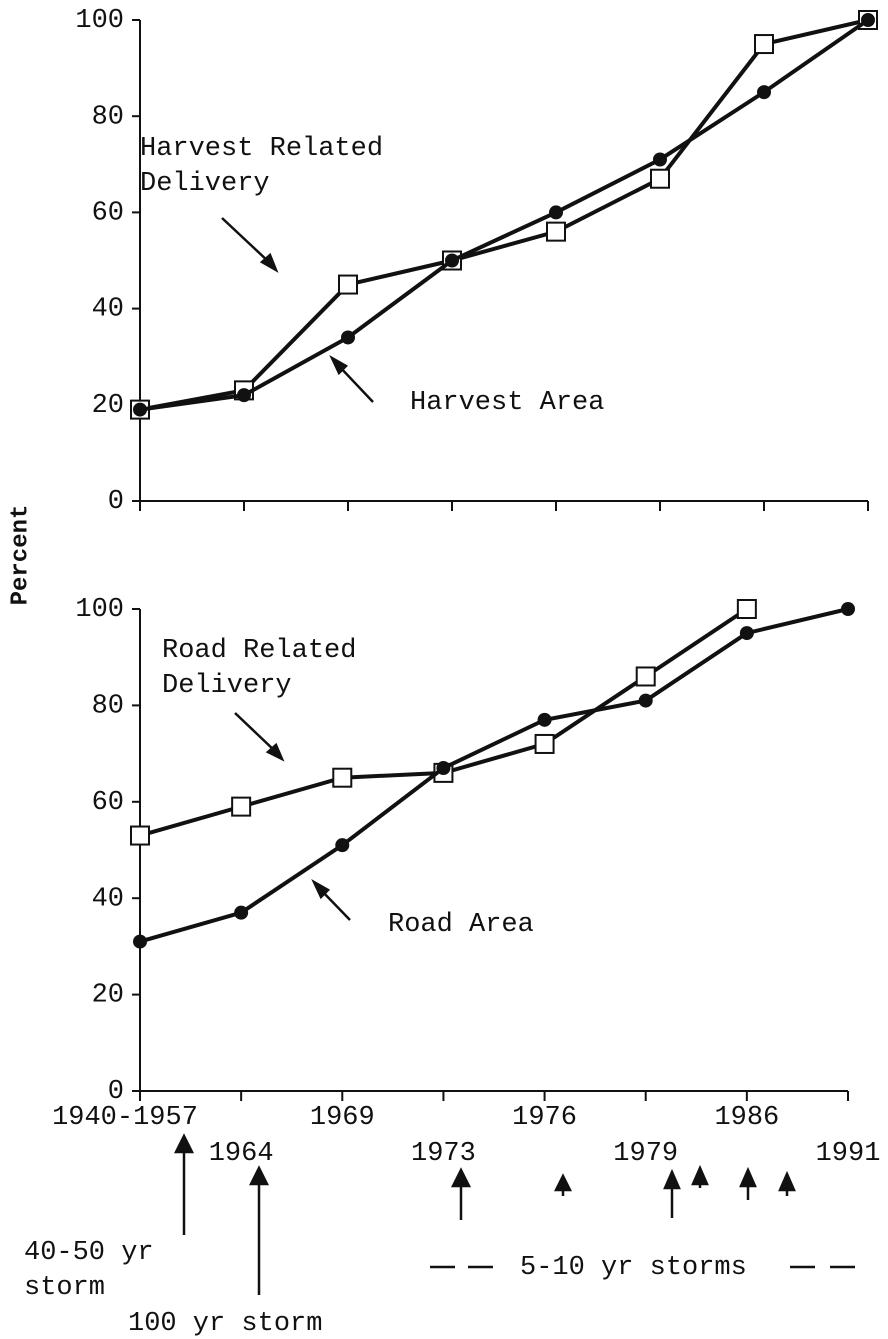 This screenshot has width=888, height=1339. Describe the element at coordinates (262, 166) in the screenshot. I see `series-label: Harvest Related Delivery` at that location.